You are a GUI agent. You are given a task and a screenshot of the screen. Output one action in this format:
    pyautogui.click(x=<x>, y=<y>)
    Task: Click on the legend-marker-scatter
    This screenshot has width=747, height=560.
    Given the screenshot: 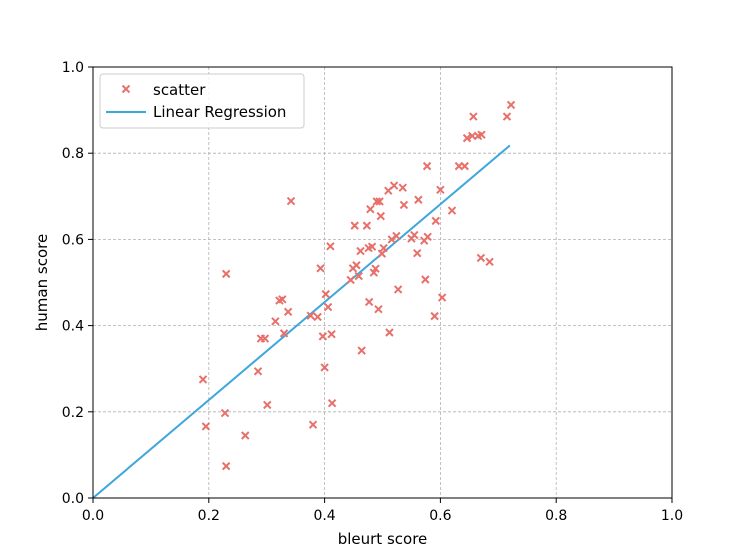 What is the action you would take?
    pyautogui.click(x=126, y=89)
    